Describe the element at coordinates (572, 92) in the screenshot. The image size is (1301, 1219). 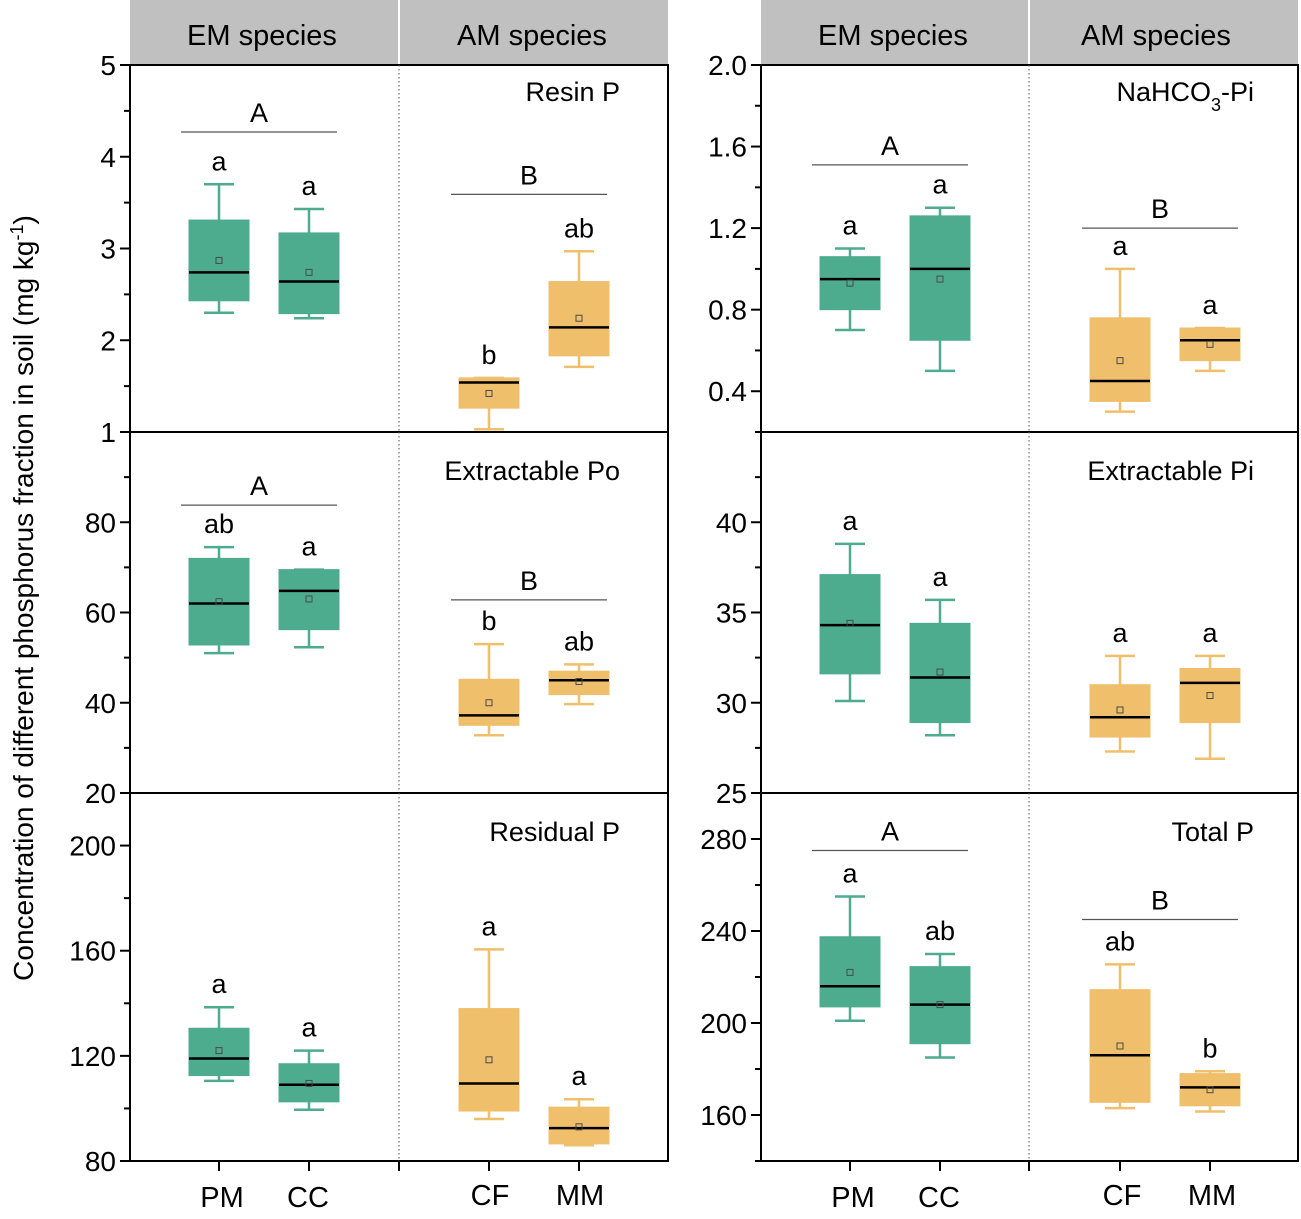
I see `panel-title: Resin P` at that location.